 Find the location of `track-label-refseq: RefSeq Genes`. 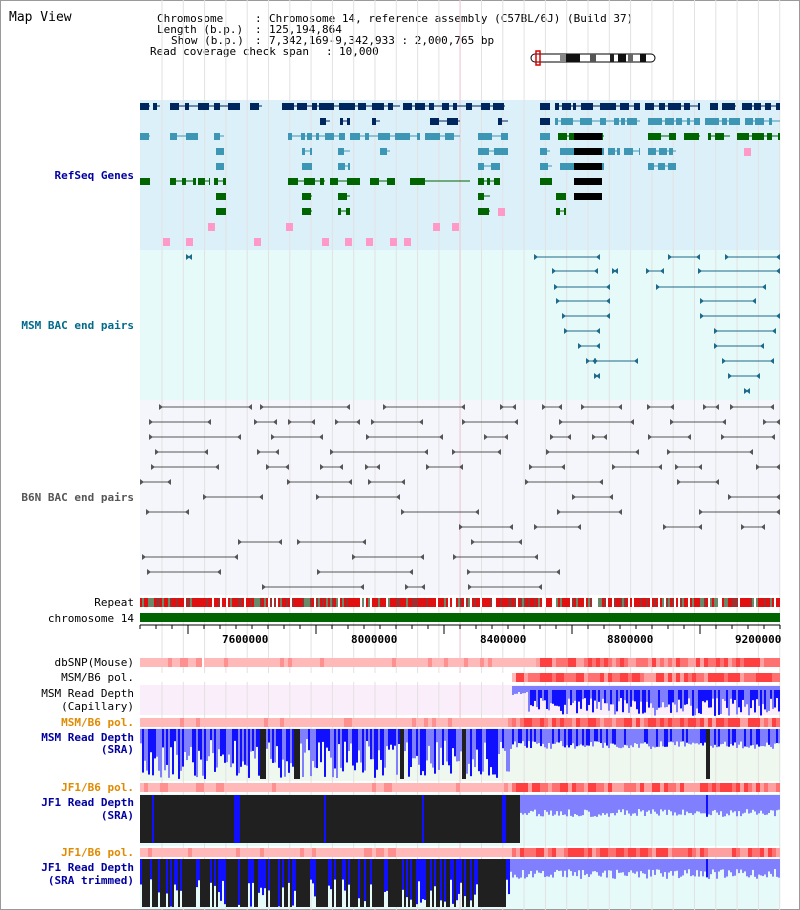

track-label-refseq: RefSeq Genes is located at coordinates (94, 175).